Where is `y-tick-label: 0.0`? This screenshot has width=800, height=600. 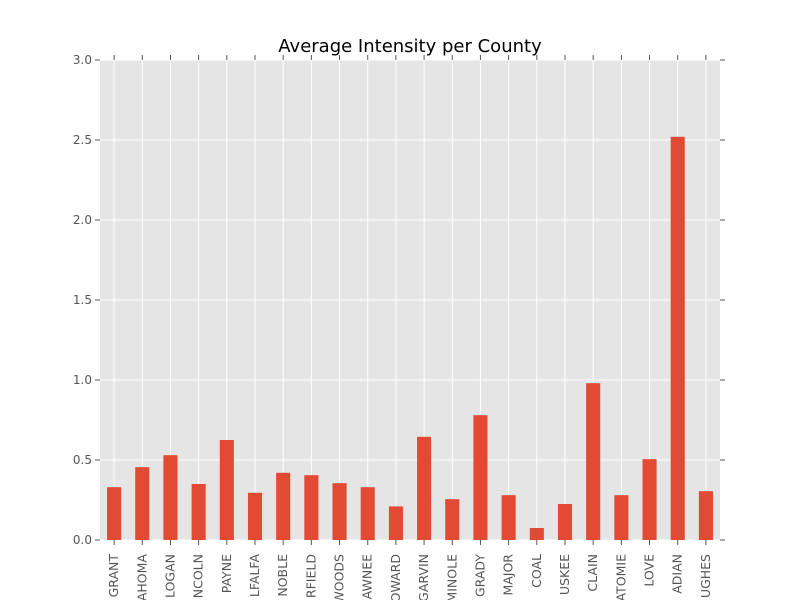
y-tick-label: 0.0 is located at coordinates (82, 540).